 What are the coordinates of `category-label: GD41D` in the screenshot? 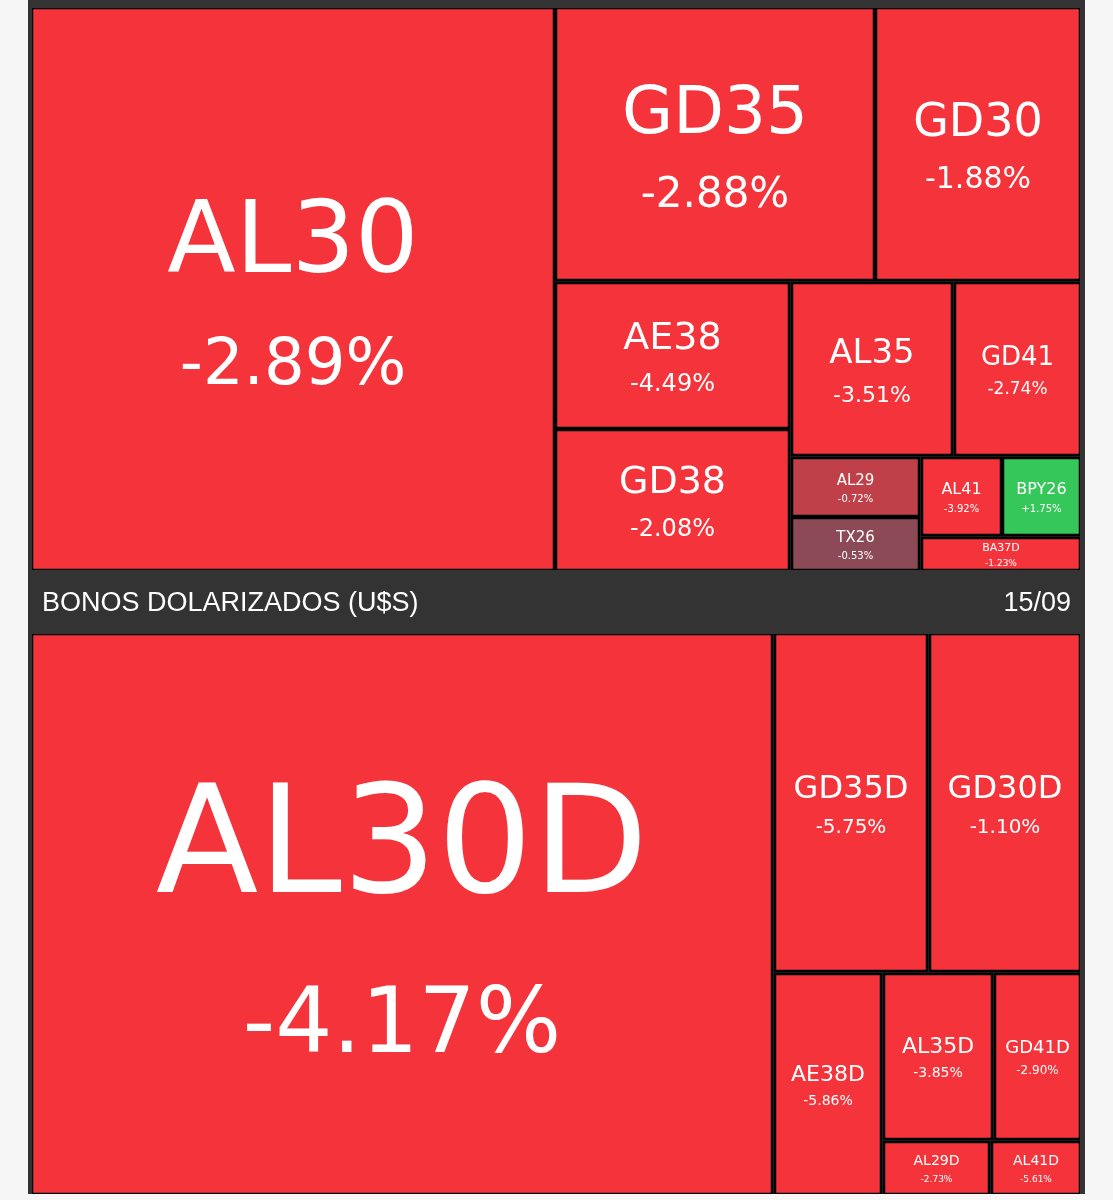 It's located at (1037, 1046).